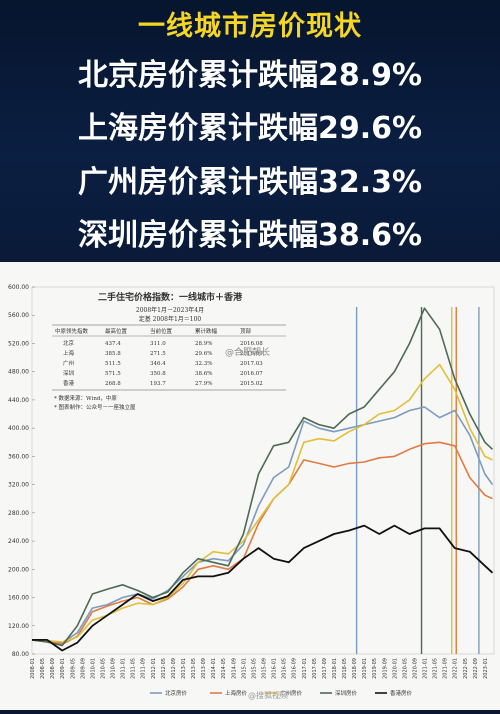 The image size is (500, 714). I want to click on x-tick-label: 2019-01, so click(365, 668).